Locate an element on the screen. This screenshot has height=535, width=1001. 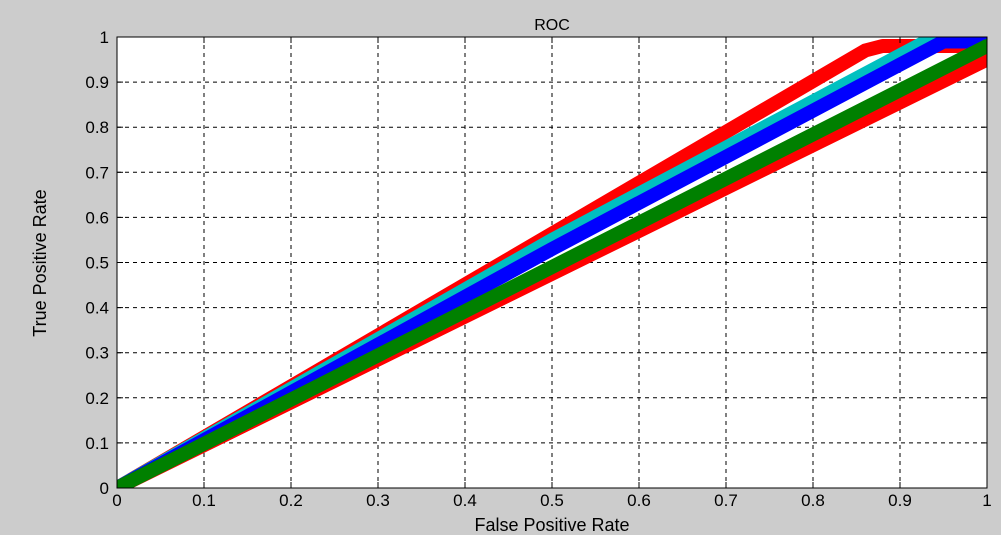
x-tick-label: 0.9 is located at coordinates (900, 500).